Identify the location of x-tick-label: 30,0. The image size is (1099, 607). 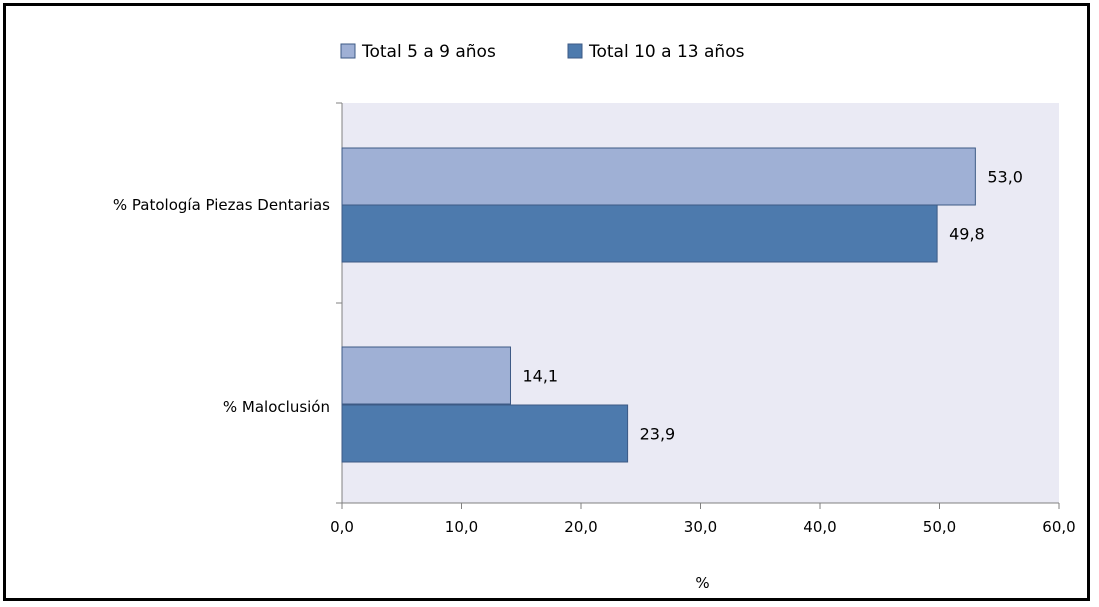
(700, 527).